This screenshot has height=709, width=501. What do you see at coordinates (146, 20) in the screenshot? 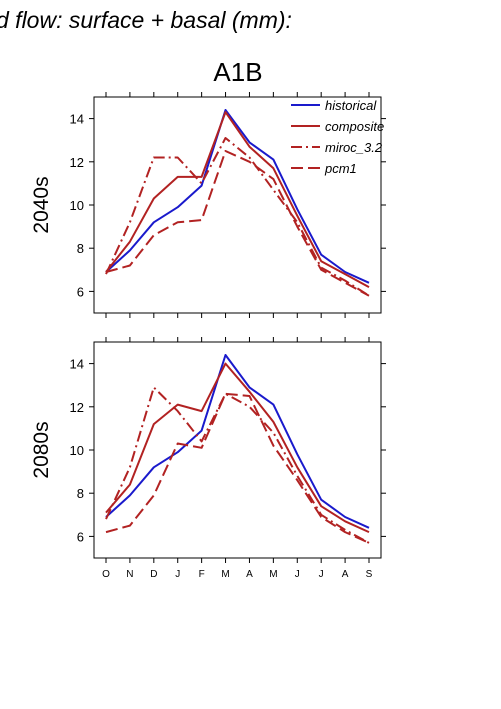
I see `figure-title: d flow: surface + basal (mm):` at bounding box center [146, 20].